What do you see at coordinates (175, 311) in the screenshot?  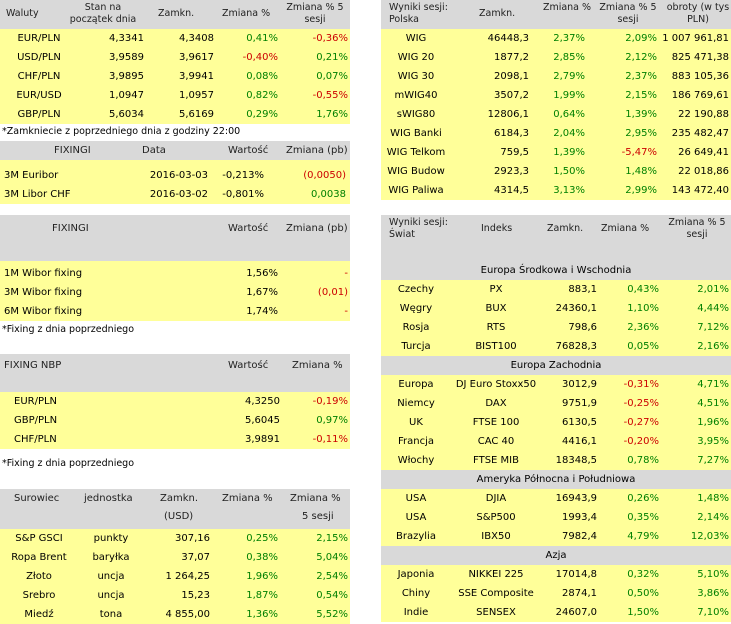 I see `wibor-row: 6M Wibor fixing 1,74% -` at bounding box center [175, 311].